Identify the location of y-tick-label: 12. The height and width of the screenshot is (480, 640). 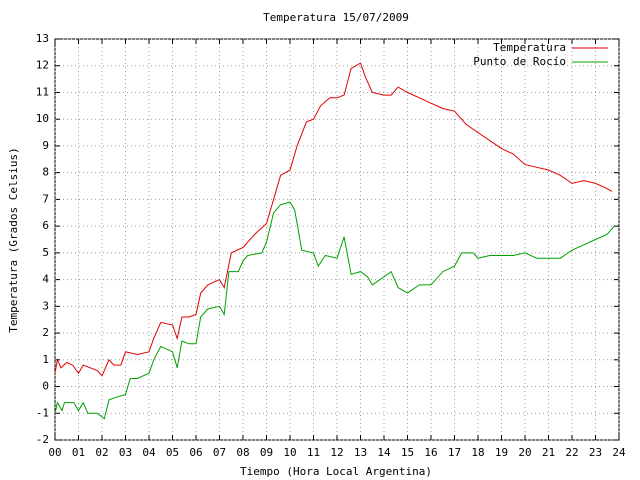
(42, 65).